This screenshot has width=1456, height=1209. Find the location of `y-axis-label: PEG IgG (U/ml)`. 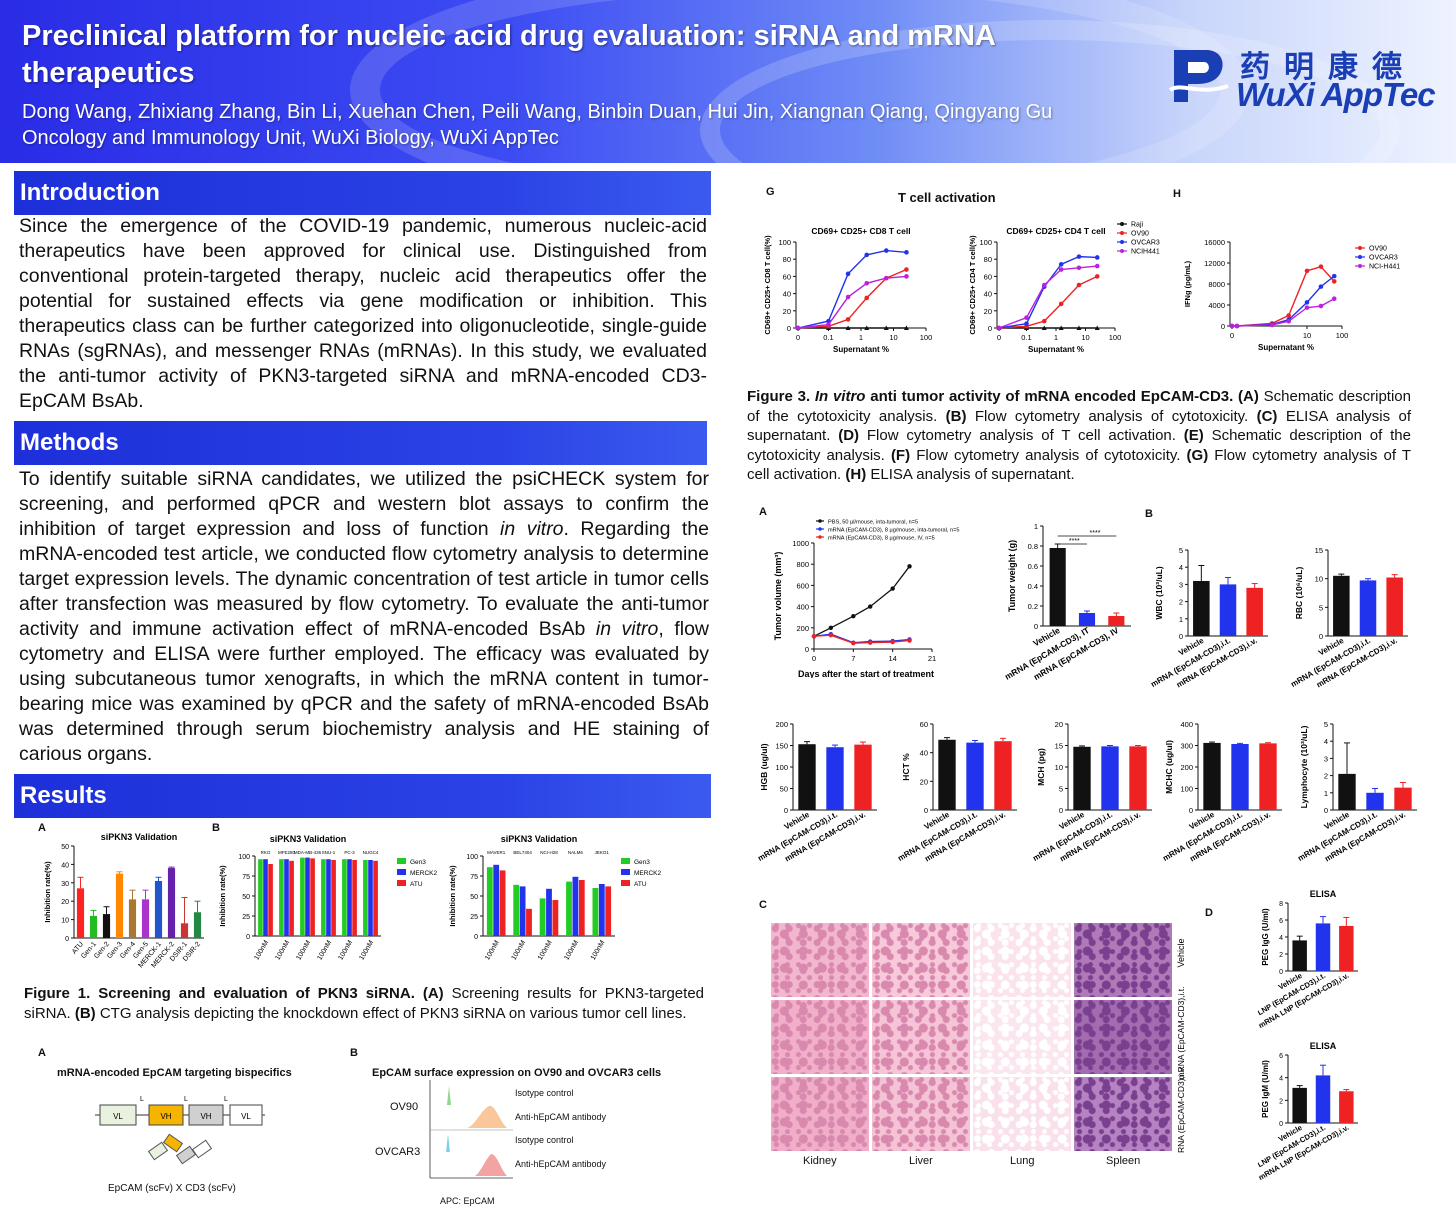

y-axis-label: PEG IgG (U/ml) is located at coordinates (1265, 937).